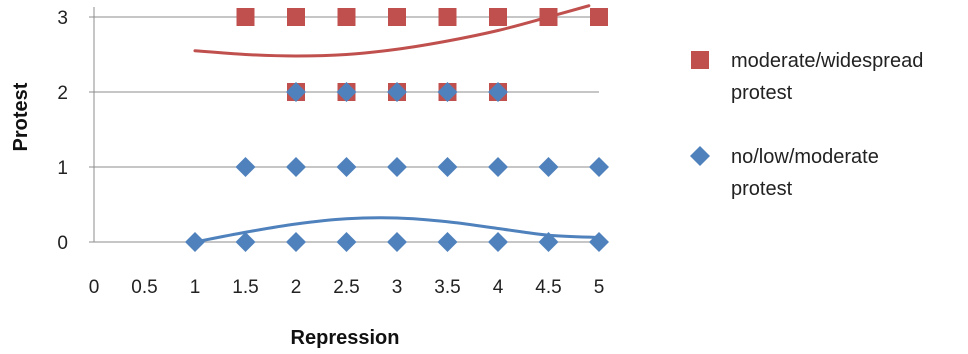 The height and width of the screenshot is (354, 968). What do you see at coordinates (92, 125) in the screenshot?
I see `axes` at bounding box center [92, 125].